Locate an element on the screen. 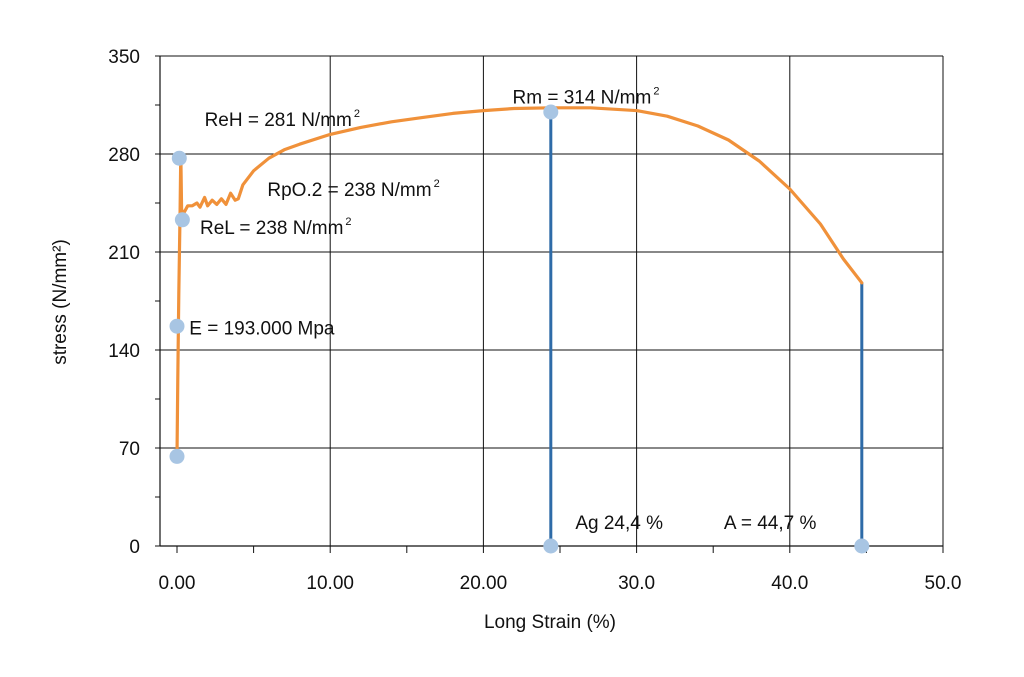  annotation-label: A = 44,7 % is located at coordinates (770, 523).